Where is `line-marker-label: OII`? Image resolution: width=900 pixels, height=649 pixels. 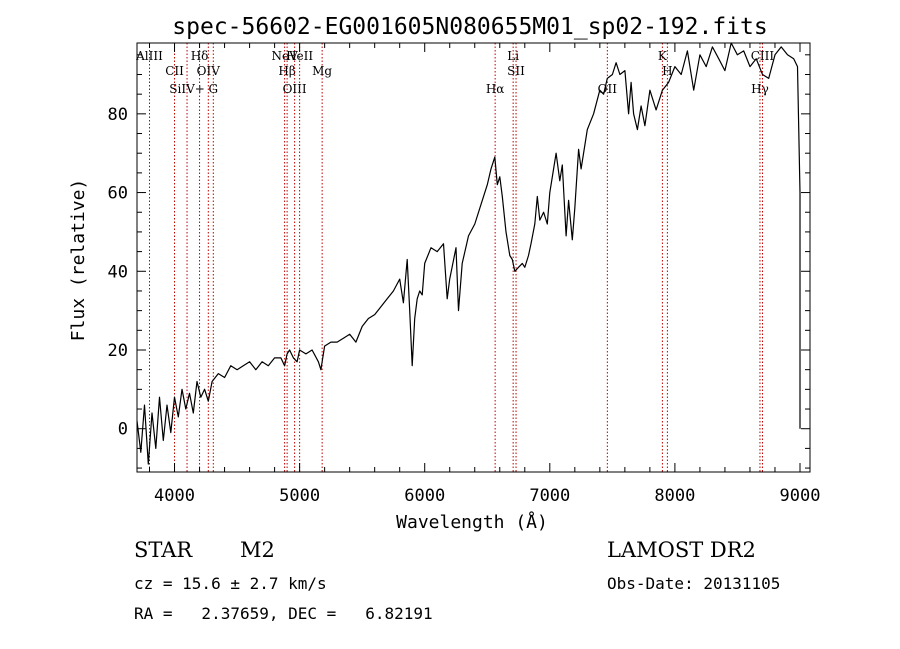 line-marker-label: OII is located at coordinates (608, 89).